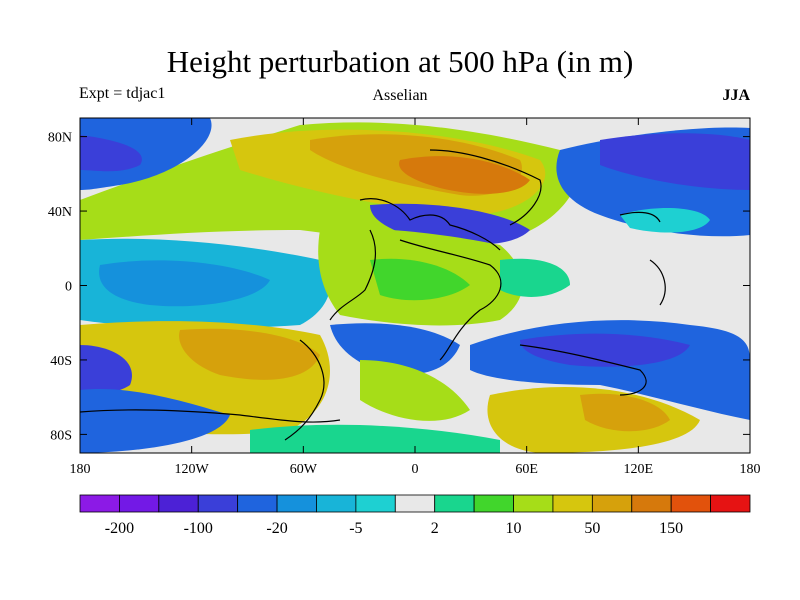 Image resolution: width=800 pixels, height=600 pixels. What do you see at coordinates (736, 95) in the screenshot?
I see `season-label: JJA` at bounding box center [736, 95].